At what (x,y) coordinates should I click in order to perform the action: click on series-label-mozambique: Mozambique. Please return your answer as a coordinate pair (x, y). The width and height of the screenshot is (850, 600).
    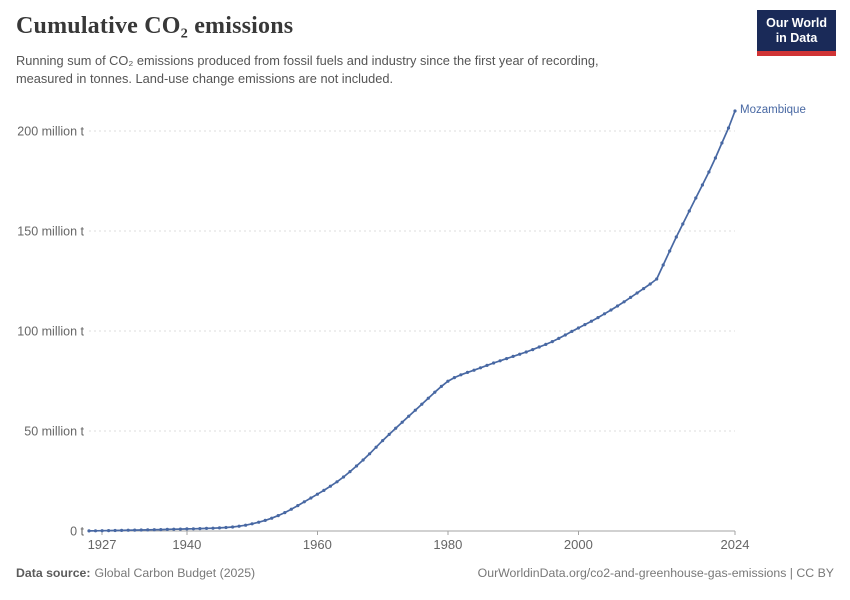
    Looking at the image, I should click on (773, 110).